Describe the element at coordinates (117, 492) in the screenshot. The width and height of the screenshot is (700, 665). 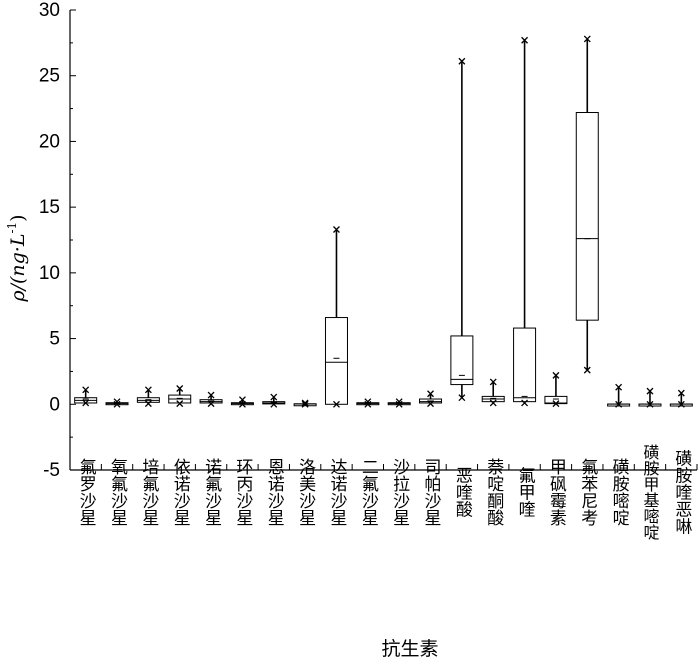
I see `x-category-label: 氧氟沙星` at that location.